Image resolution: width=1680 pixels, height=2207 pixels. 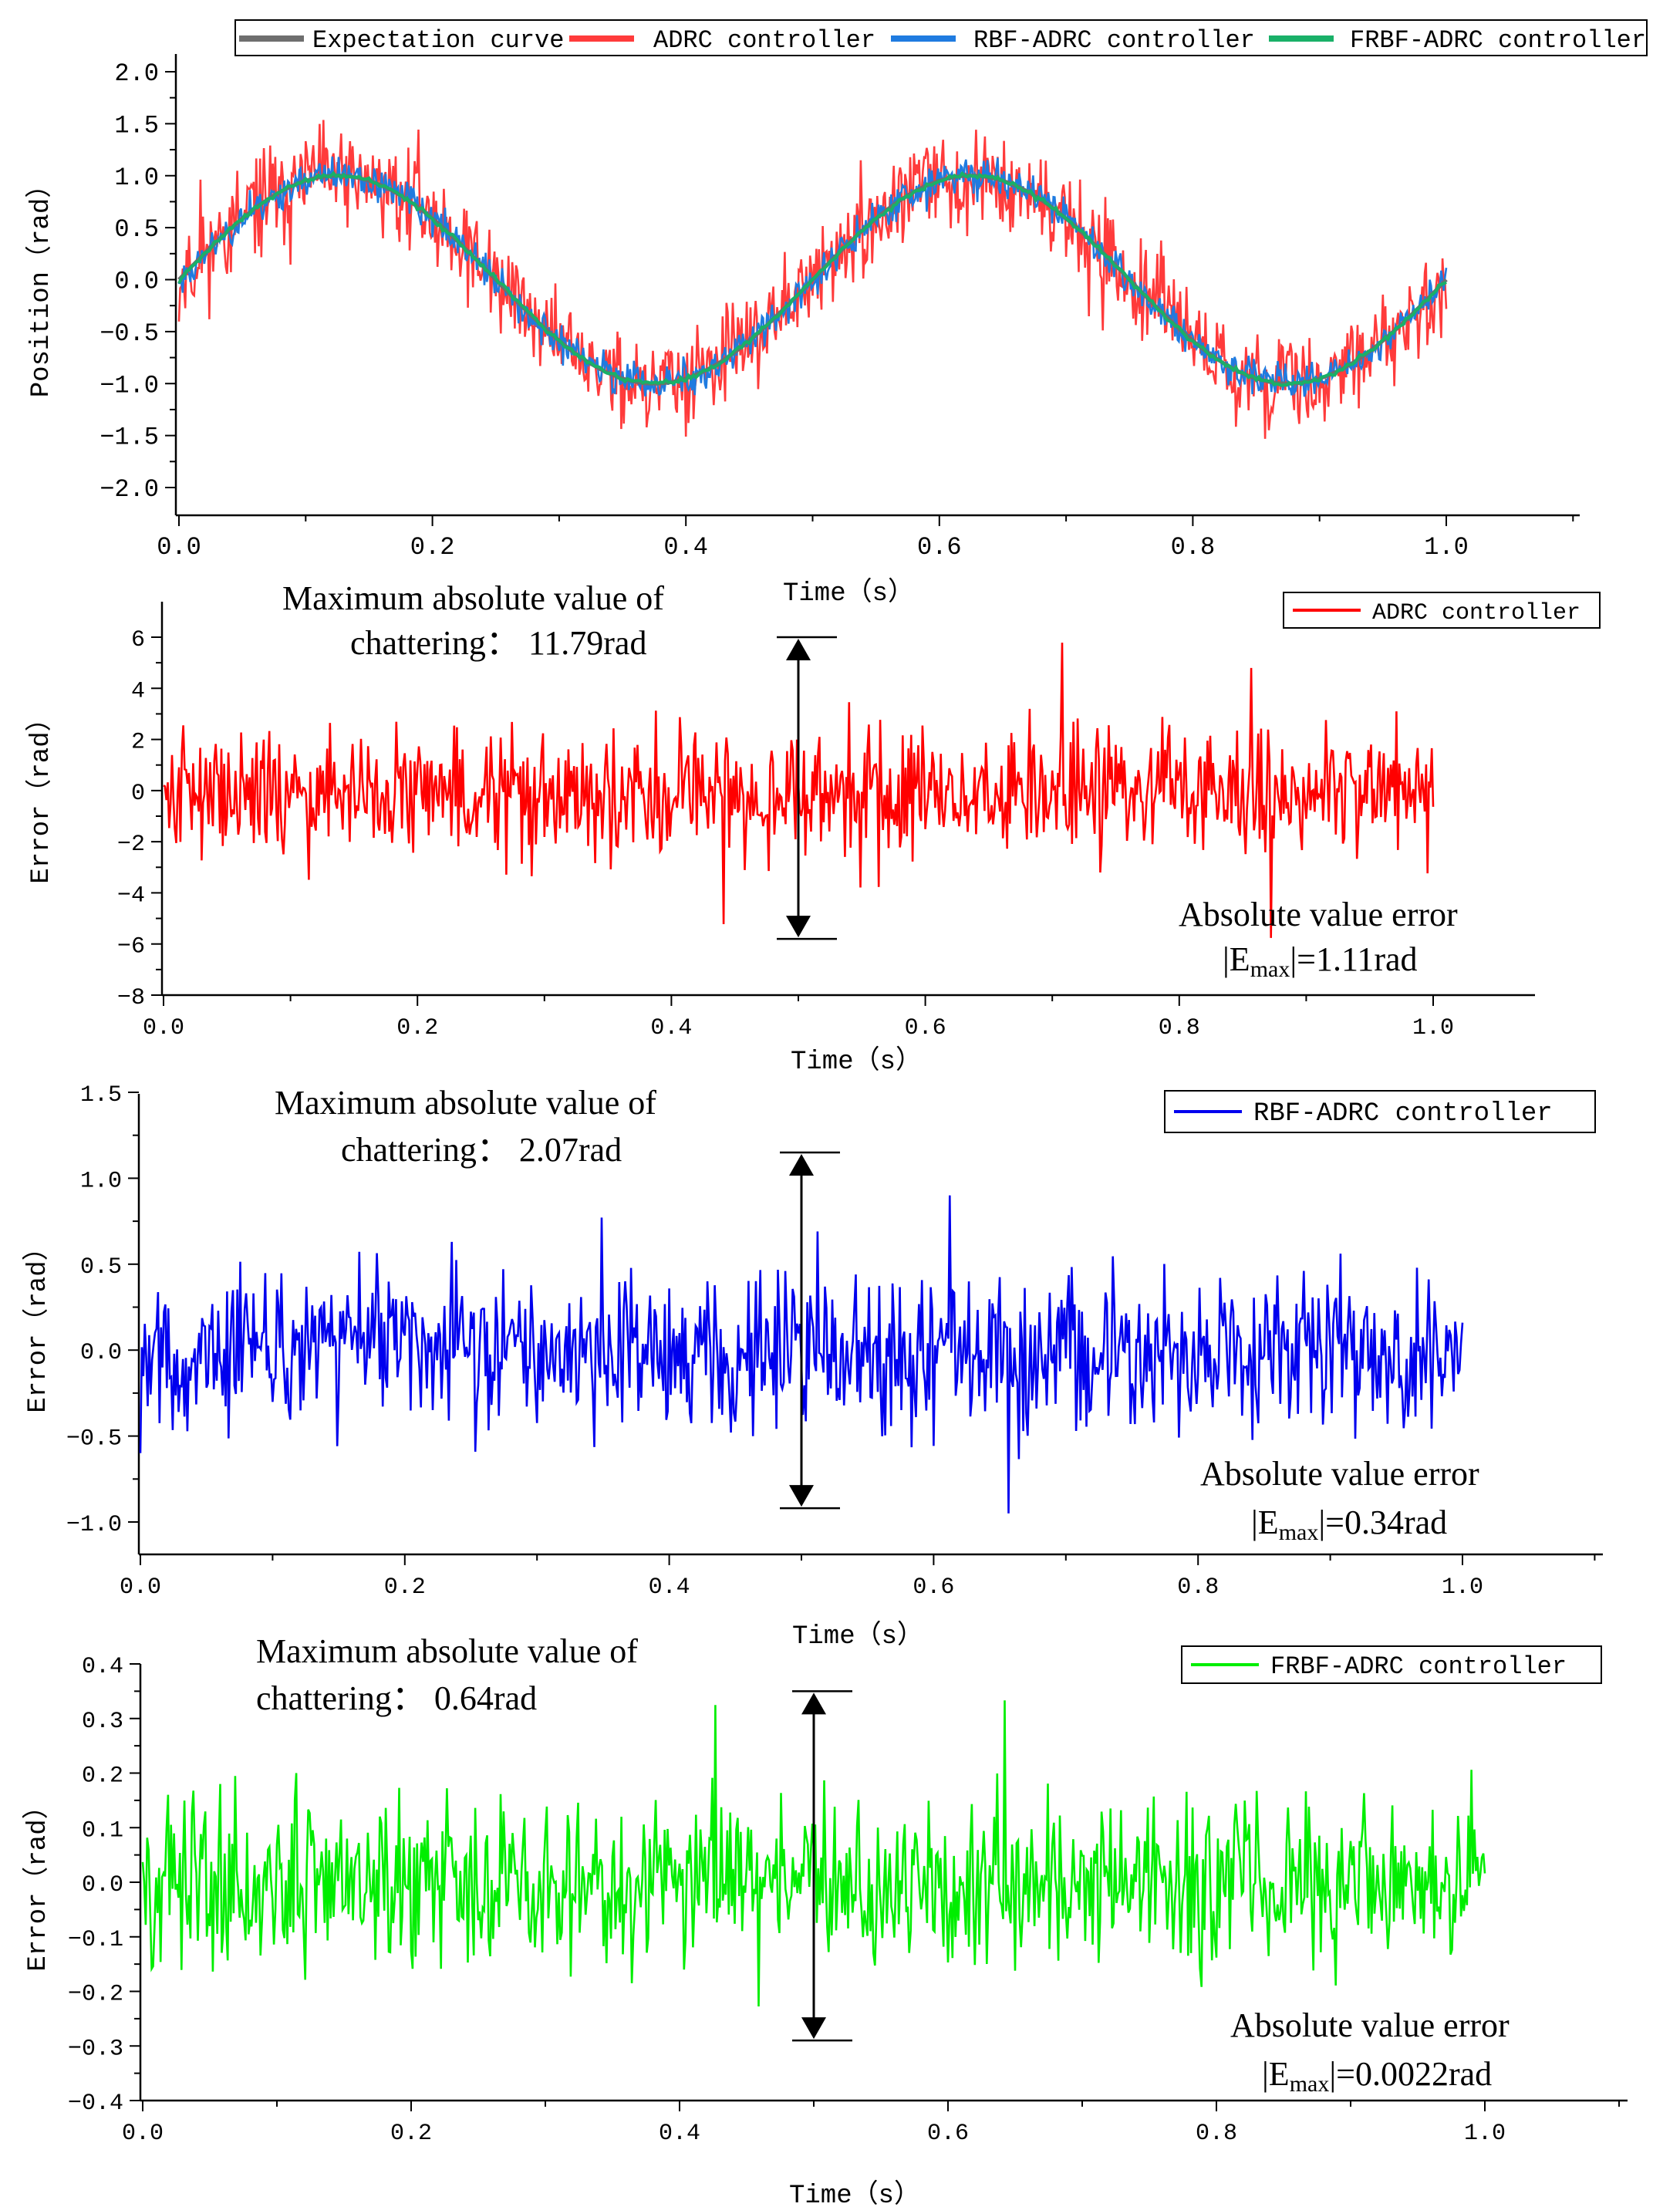 I want to click on y-tick-label: 4, so click(x=138, y=691).